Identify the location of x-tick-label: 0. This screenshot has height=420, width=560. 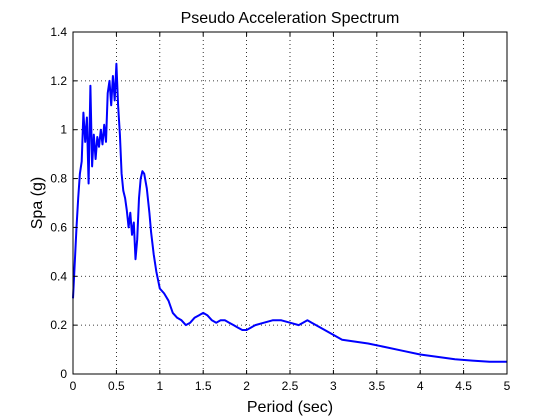
(73, 386).